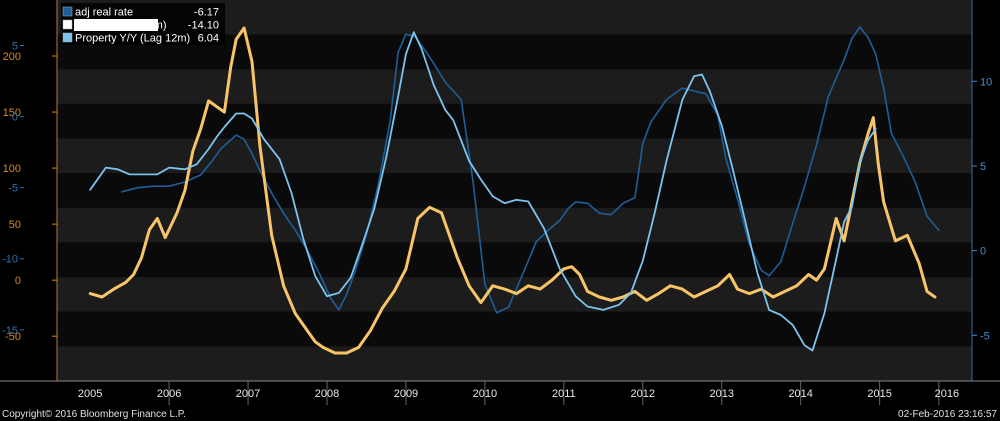  Describe the element at coordinates (947, 414) in the screenshot. I see `timestamp-text: 02-Feb-2016 23:16:57` at that location.